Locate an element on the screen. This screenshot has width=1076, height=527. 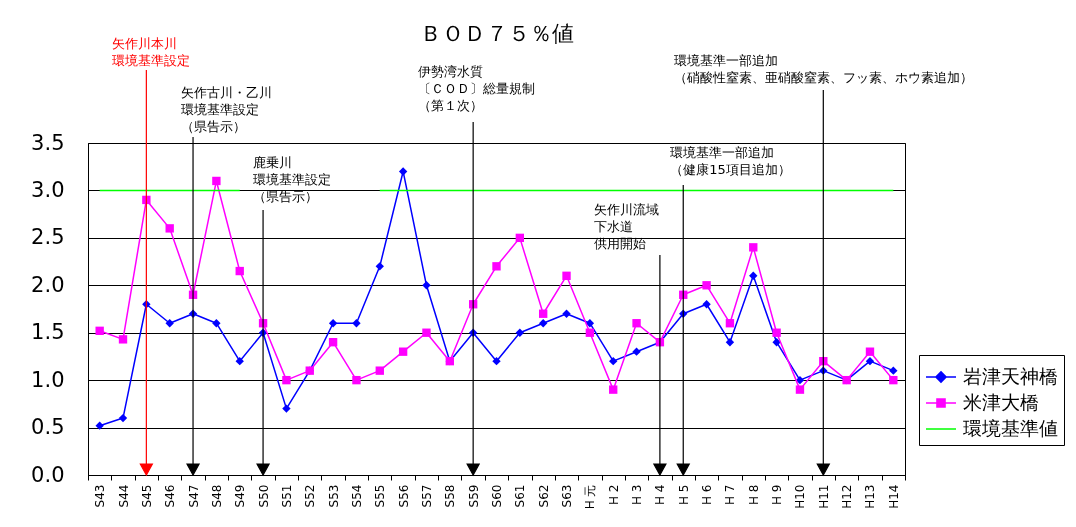
y-tick-label: 3.0 is located at coordinates (48, 189).